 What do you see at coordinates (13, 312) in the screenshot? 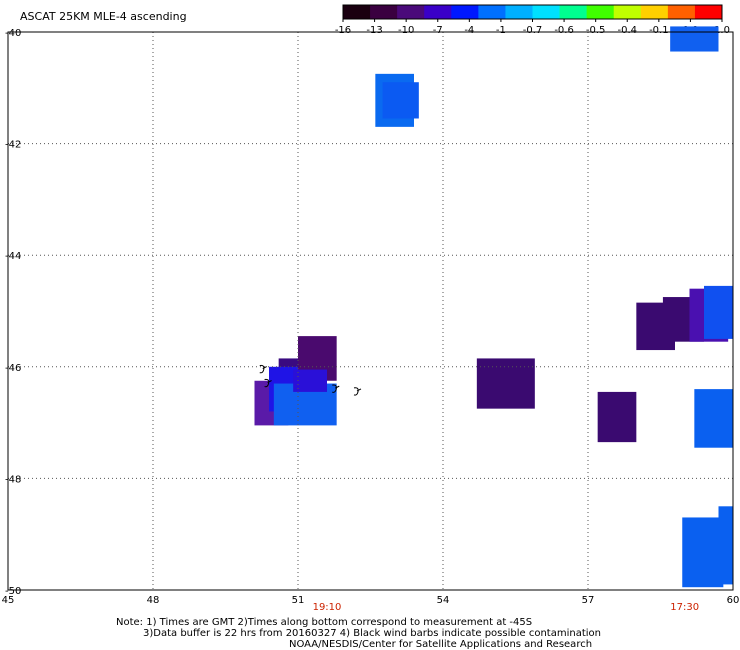
I see `latitude-labels: -40 -42 -44 -46 -48 -50` at bounding box center [13, 312].